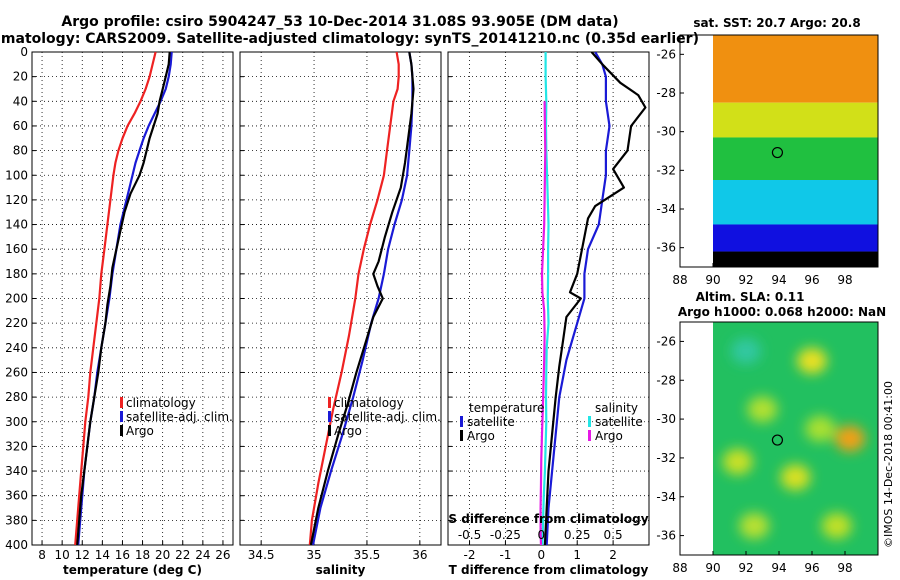 Image resolution: width=900 pixels, height=580 pixels. I want to click on sst-image, so click(795, 151).